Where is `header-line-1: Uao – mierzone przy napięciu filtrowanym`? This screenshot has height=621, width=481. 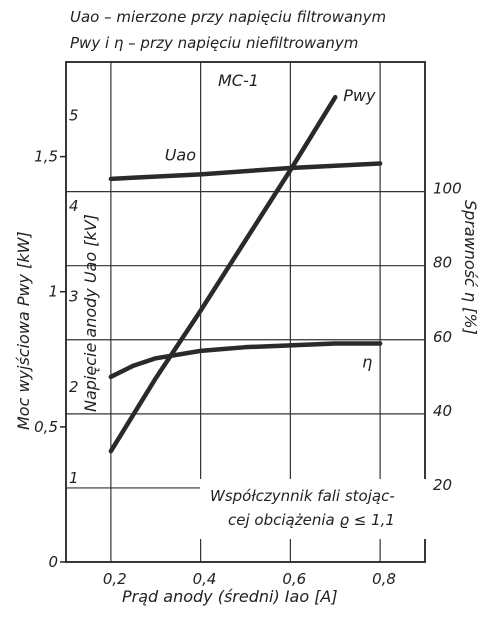
header-line-1: Uao – mierzone przy napięciu filtrowanym is located at coordinates (228, 17).